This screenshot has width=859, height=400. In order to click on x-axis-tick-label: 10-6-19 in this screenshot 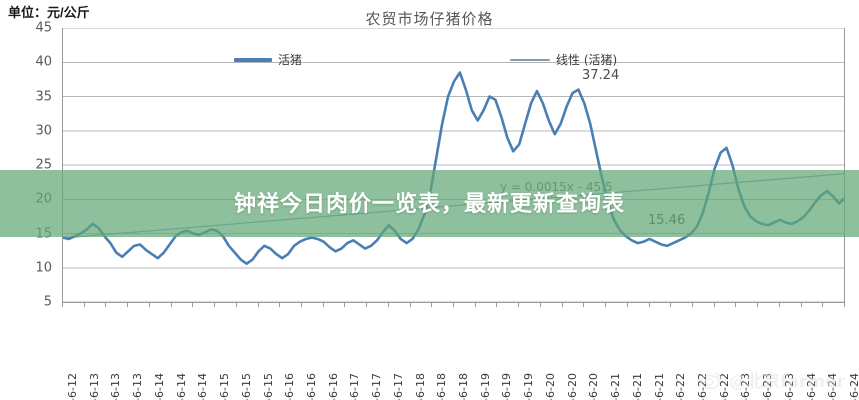, I will do `click(529, 386)`.